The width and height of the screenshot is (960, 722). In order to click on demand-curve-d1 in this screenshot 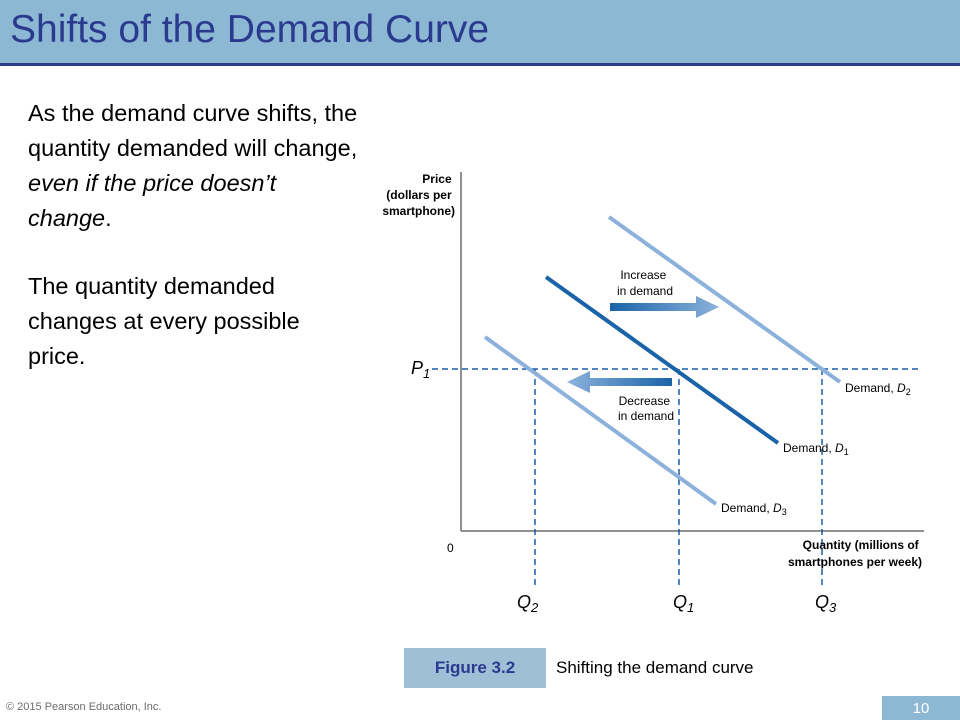, I will do `click(662, 360)`.